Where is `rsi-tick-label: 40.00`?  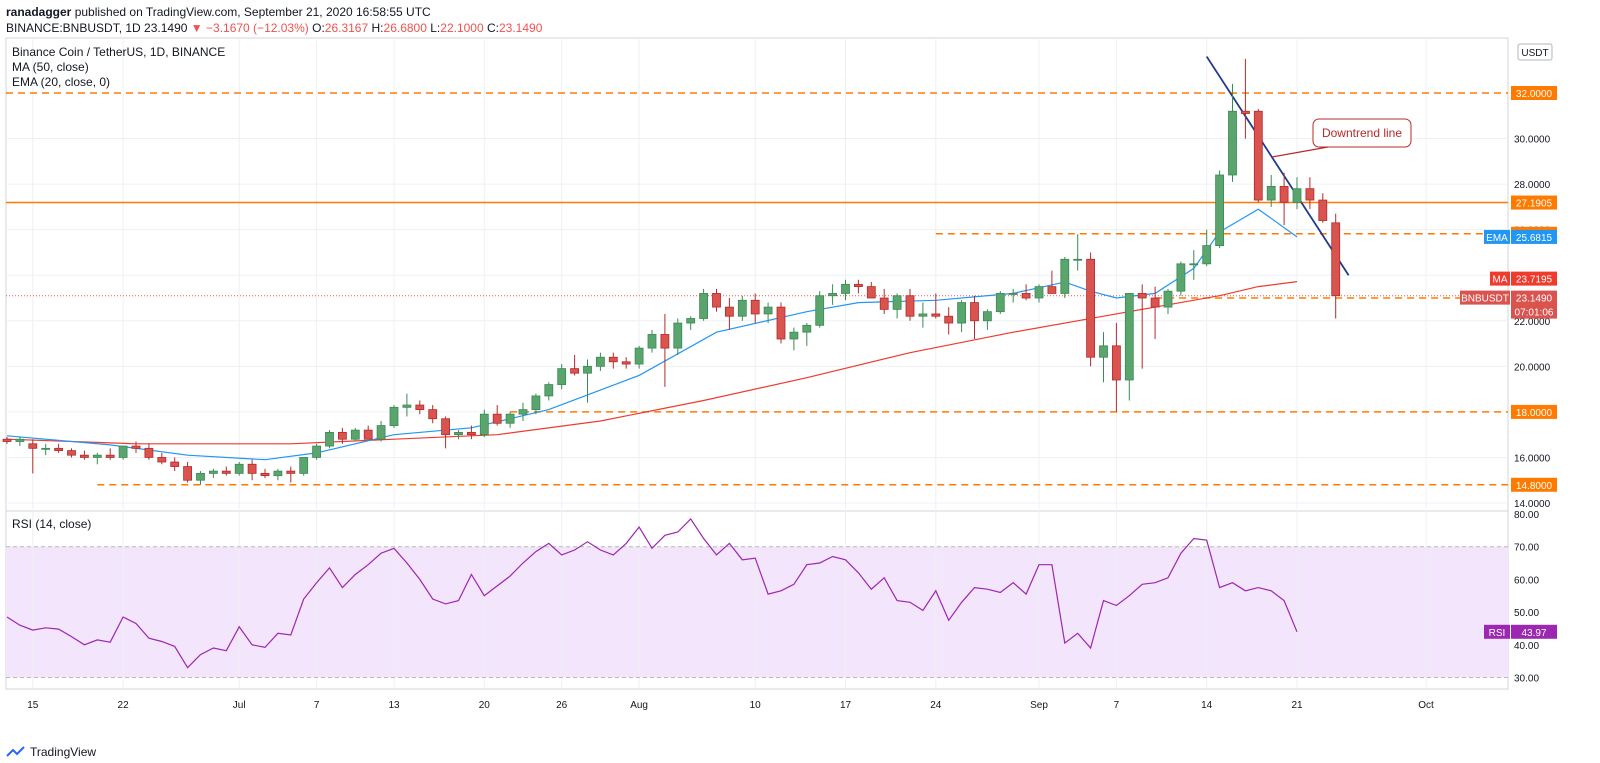
rsi-tick-label: 40.00 is located at coordinates (1526, 646).